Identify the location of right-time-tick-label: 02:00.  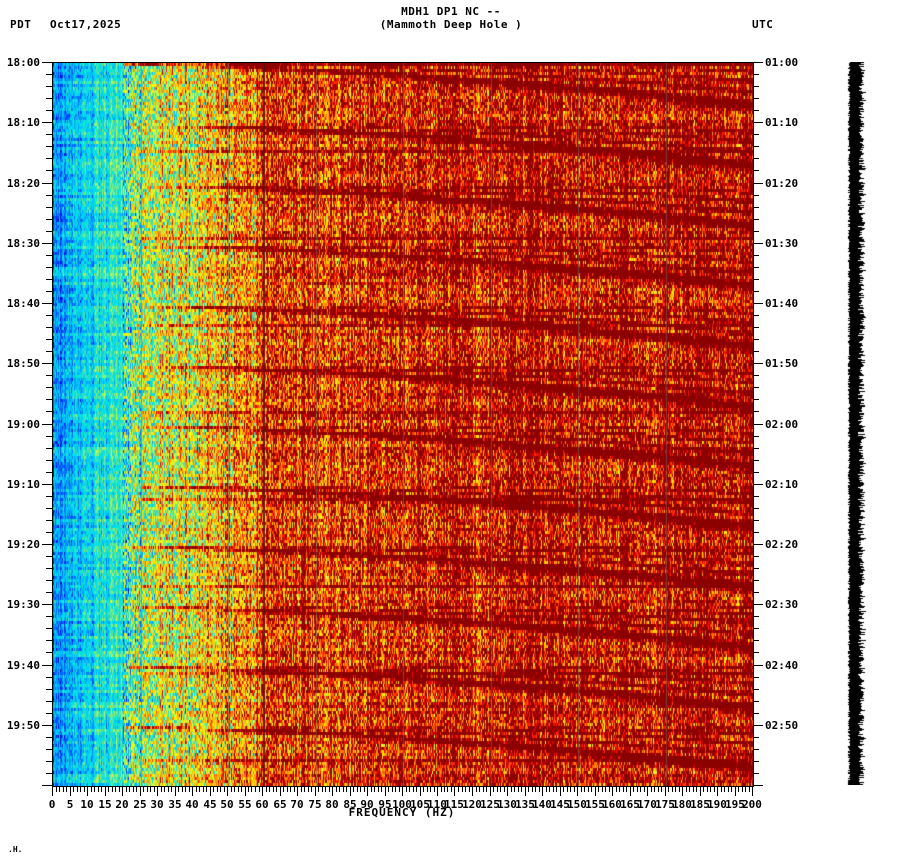
(782, 424).